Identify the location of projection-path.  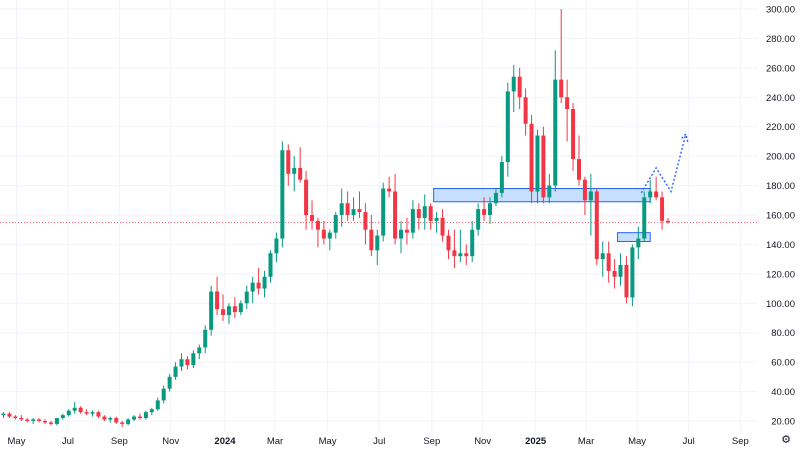
(664, 163).